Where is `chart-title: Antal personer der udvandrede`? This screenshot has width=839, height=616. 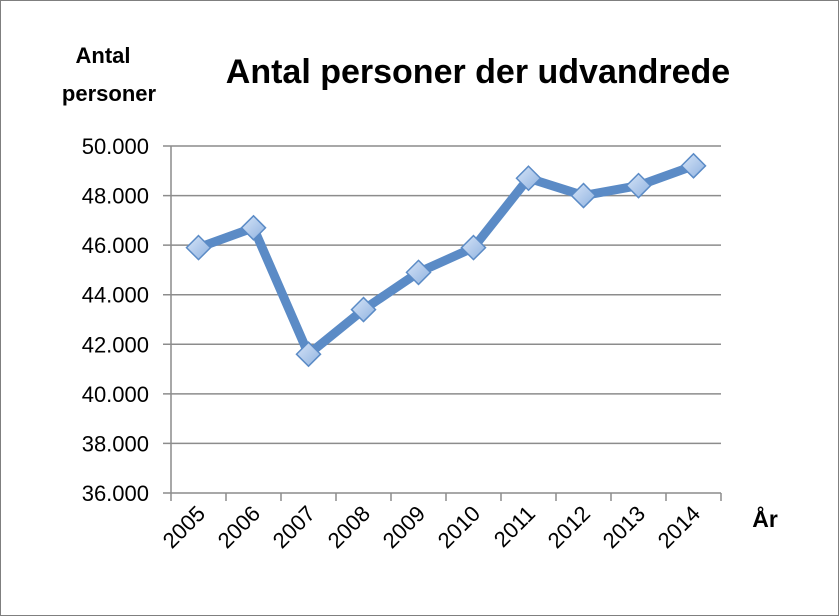
chart-title: Antal personer der udvandrede is located at coordinates (478, 72).